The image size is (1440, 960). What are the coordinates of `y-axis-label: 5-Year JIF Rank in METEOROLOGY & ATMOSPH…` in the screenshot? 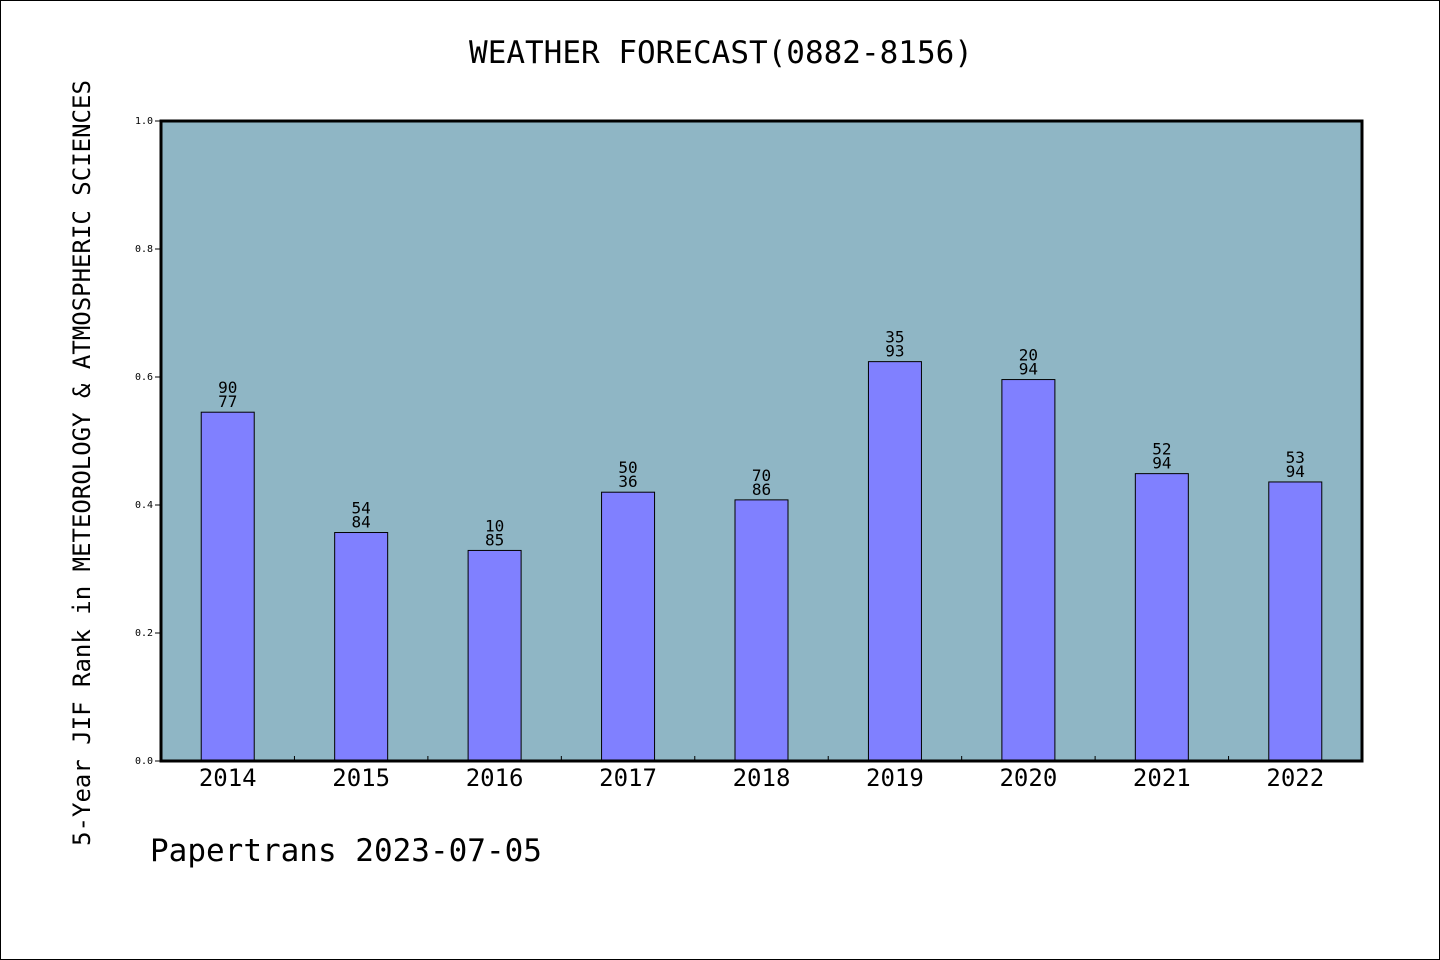 It's located at (82, 463).